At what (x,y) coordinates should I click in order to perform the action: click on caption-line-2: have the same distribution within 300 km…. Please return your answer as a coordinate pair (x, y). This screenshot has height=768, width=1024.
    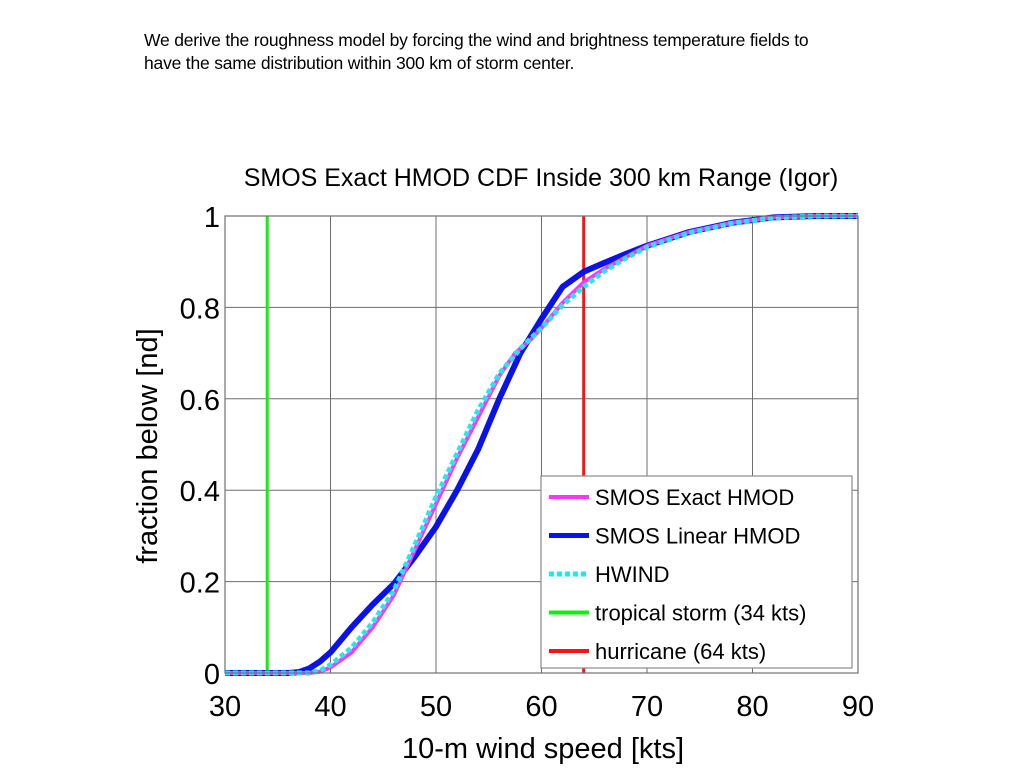
    Looking at the image, I should click on (359, 63).